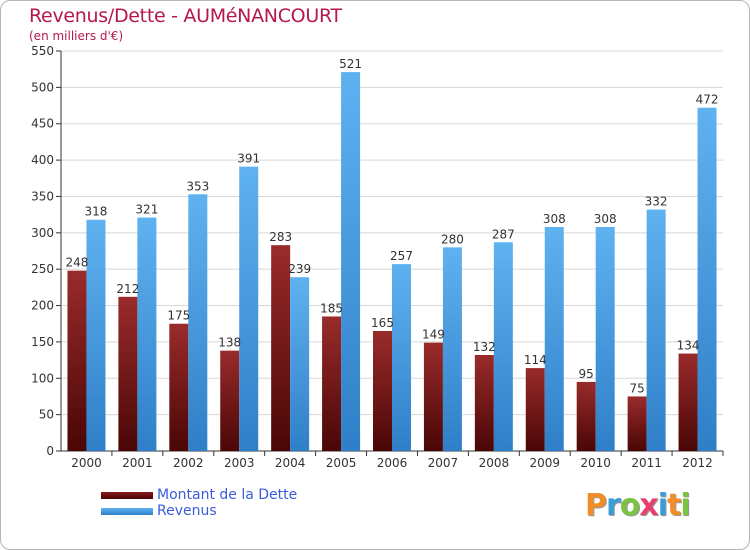  What do you see at coordinates (401, 256) in the screenshot?
I see `revenue-value-label: 257` at bounding box center [401, 256].